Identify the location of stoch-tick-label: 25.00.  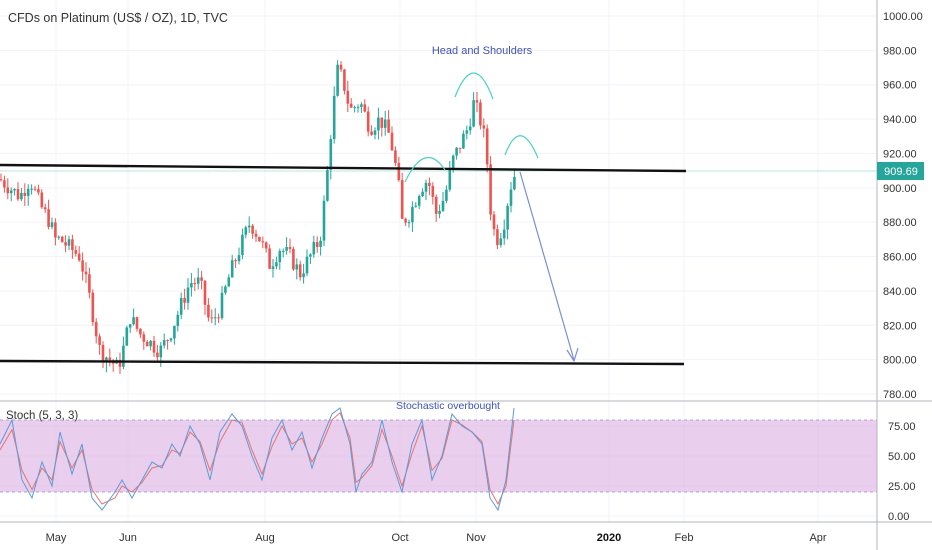
(902, 487).